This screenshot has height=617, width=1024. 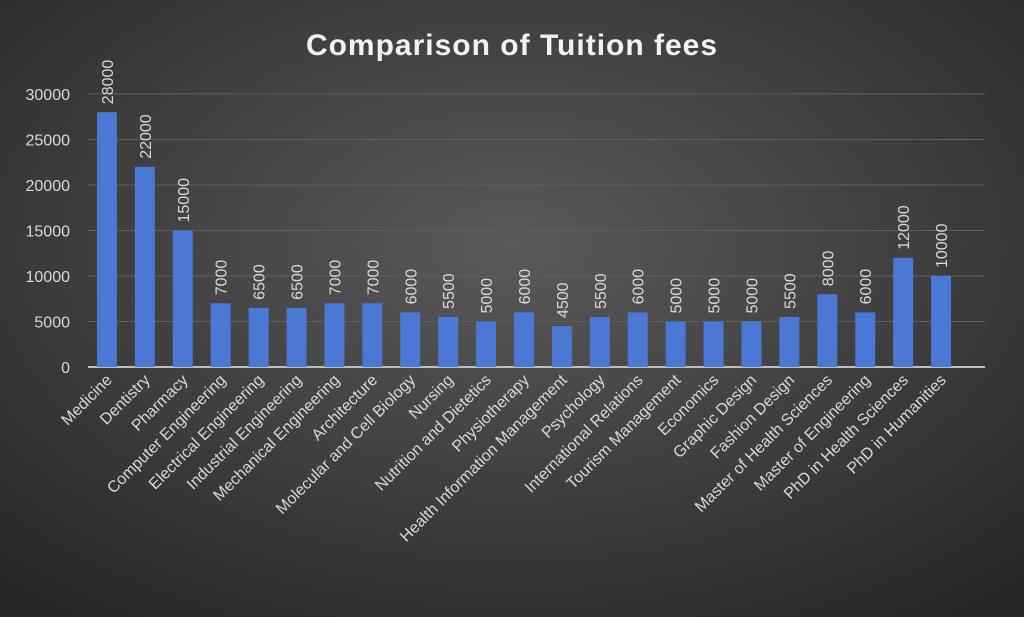 What do you see at coordinates (65, 368) in the screenshot?
I see `y-tick-label: 0` at bounding box center [65, 368].